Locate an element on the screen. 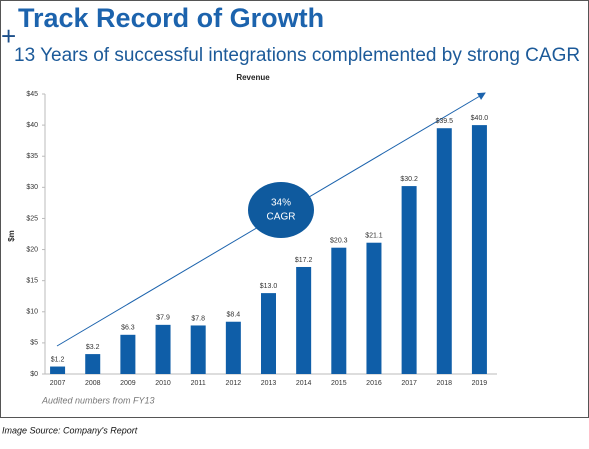 This screenshot has height=449, width=589. x-tick-label: 2015 is located at coordinates (339, 383).